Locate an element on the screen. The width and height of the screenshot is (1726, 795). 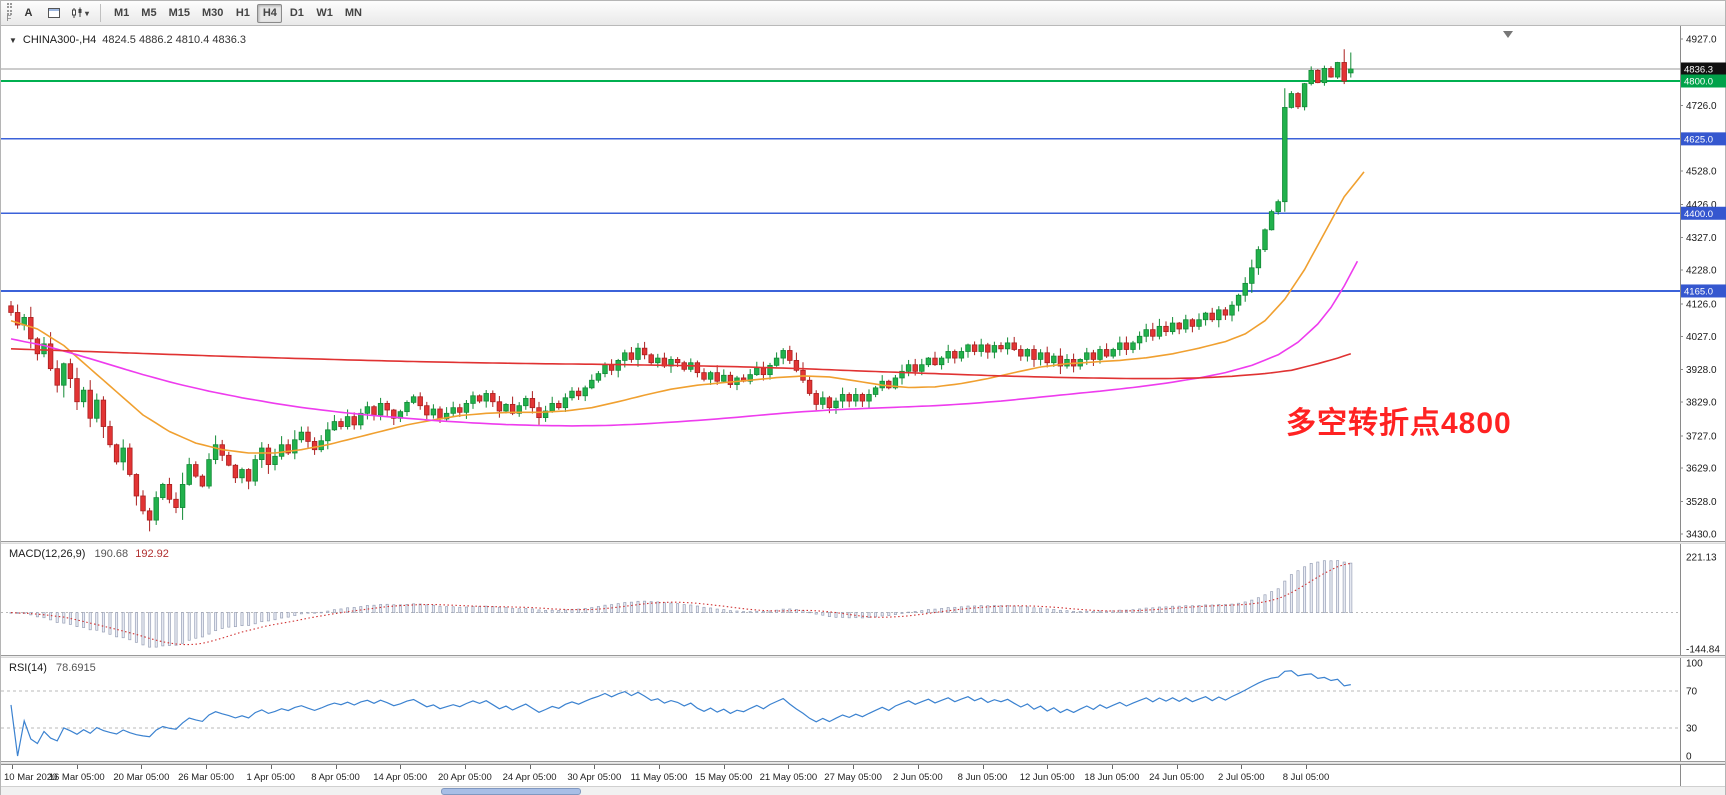
rsi-chart: 100 70 30 0 is located at coordinates (863, 709).